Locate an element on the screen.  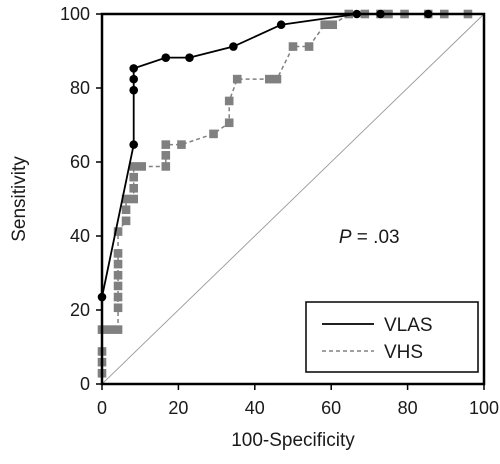
y-tick-label: 60 is located at coordinates (80, 162).